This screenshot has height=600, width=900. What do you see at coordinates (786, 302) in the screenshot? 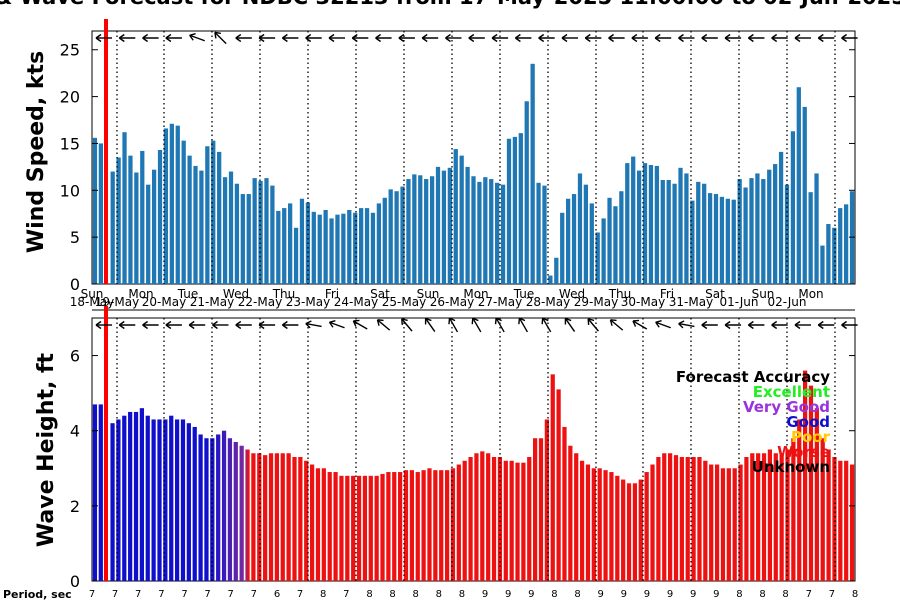
I see `date-label: 02-Jun` at bounding box center [786, 302].